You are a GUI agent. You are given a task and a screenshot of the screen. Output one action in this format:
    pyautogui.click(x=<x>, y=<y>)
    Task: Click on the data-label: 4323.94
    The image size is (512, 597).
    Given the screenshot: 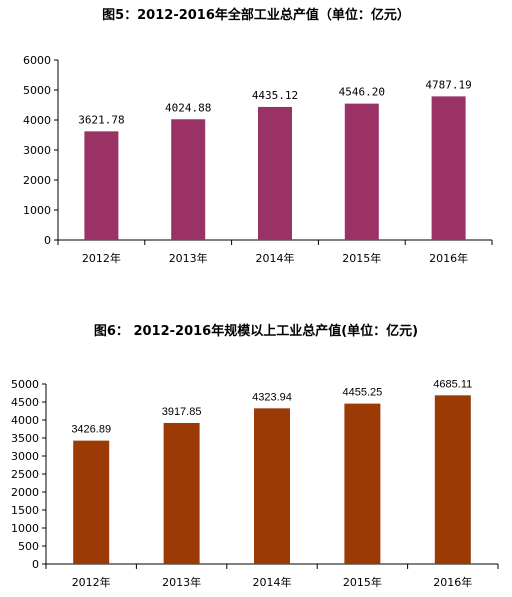 What is the action you would take?
    pyautogui.click(x=272, y=397)
    